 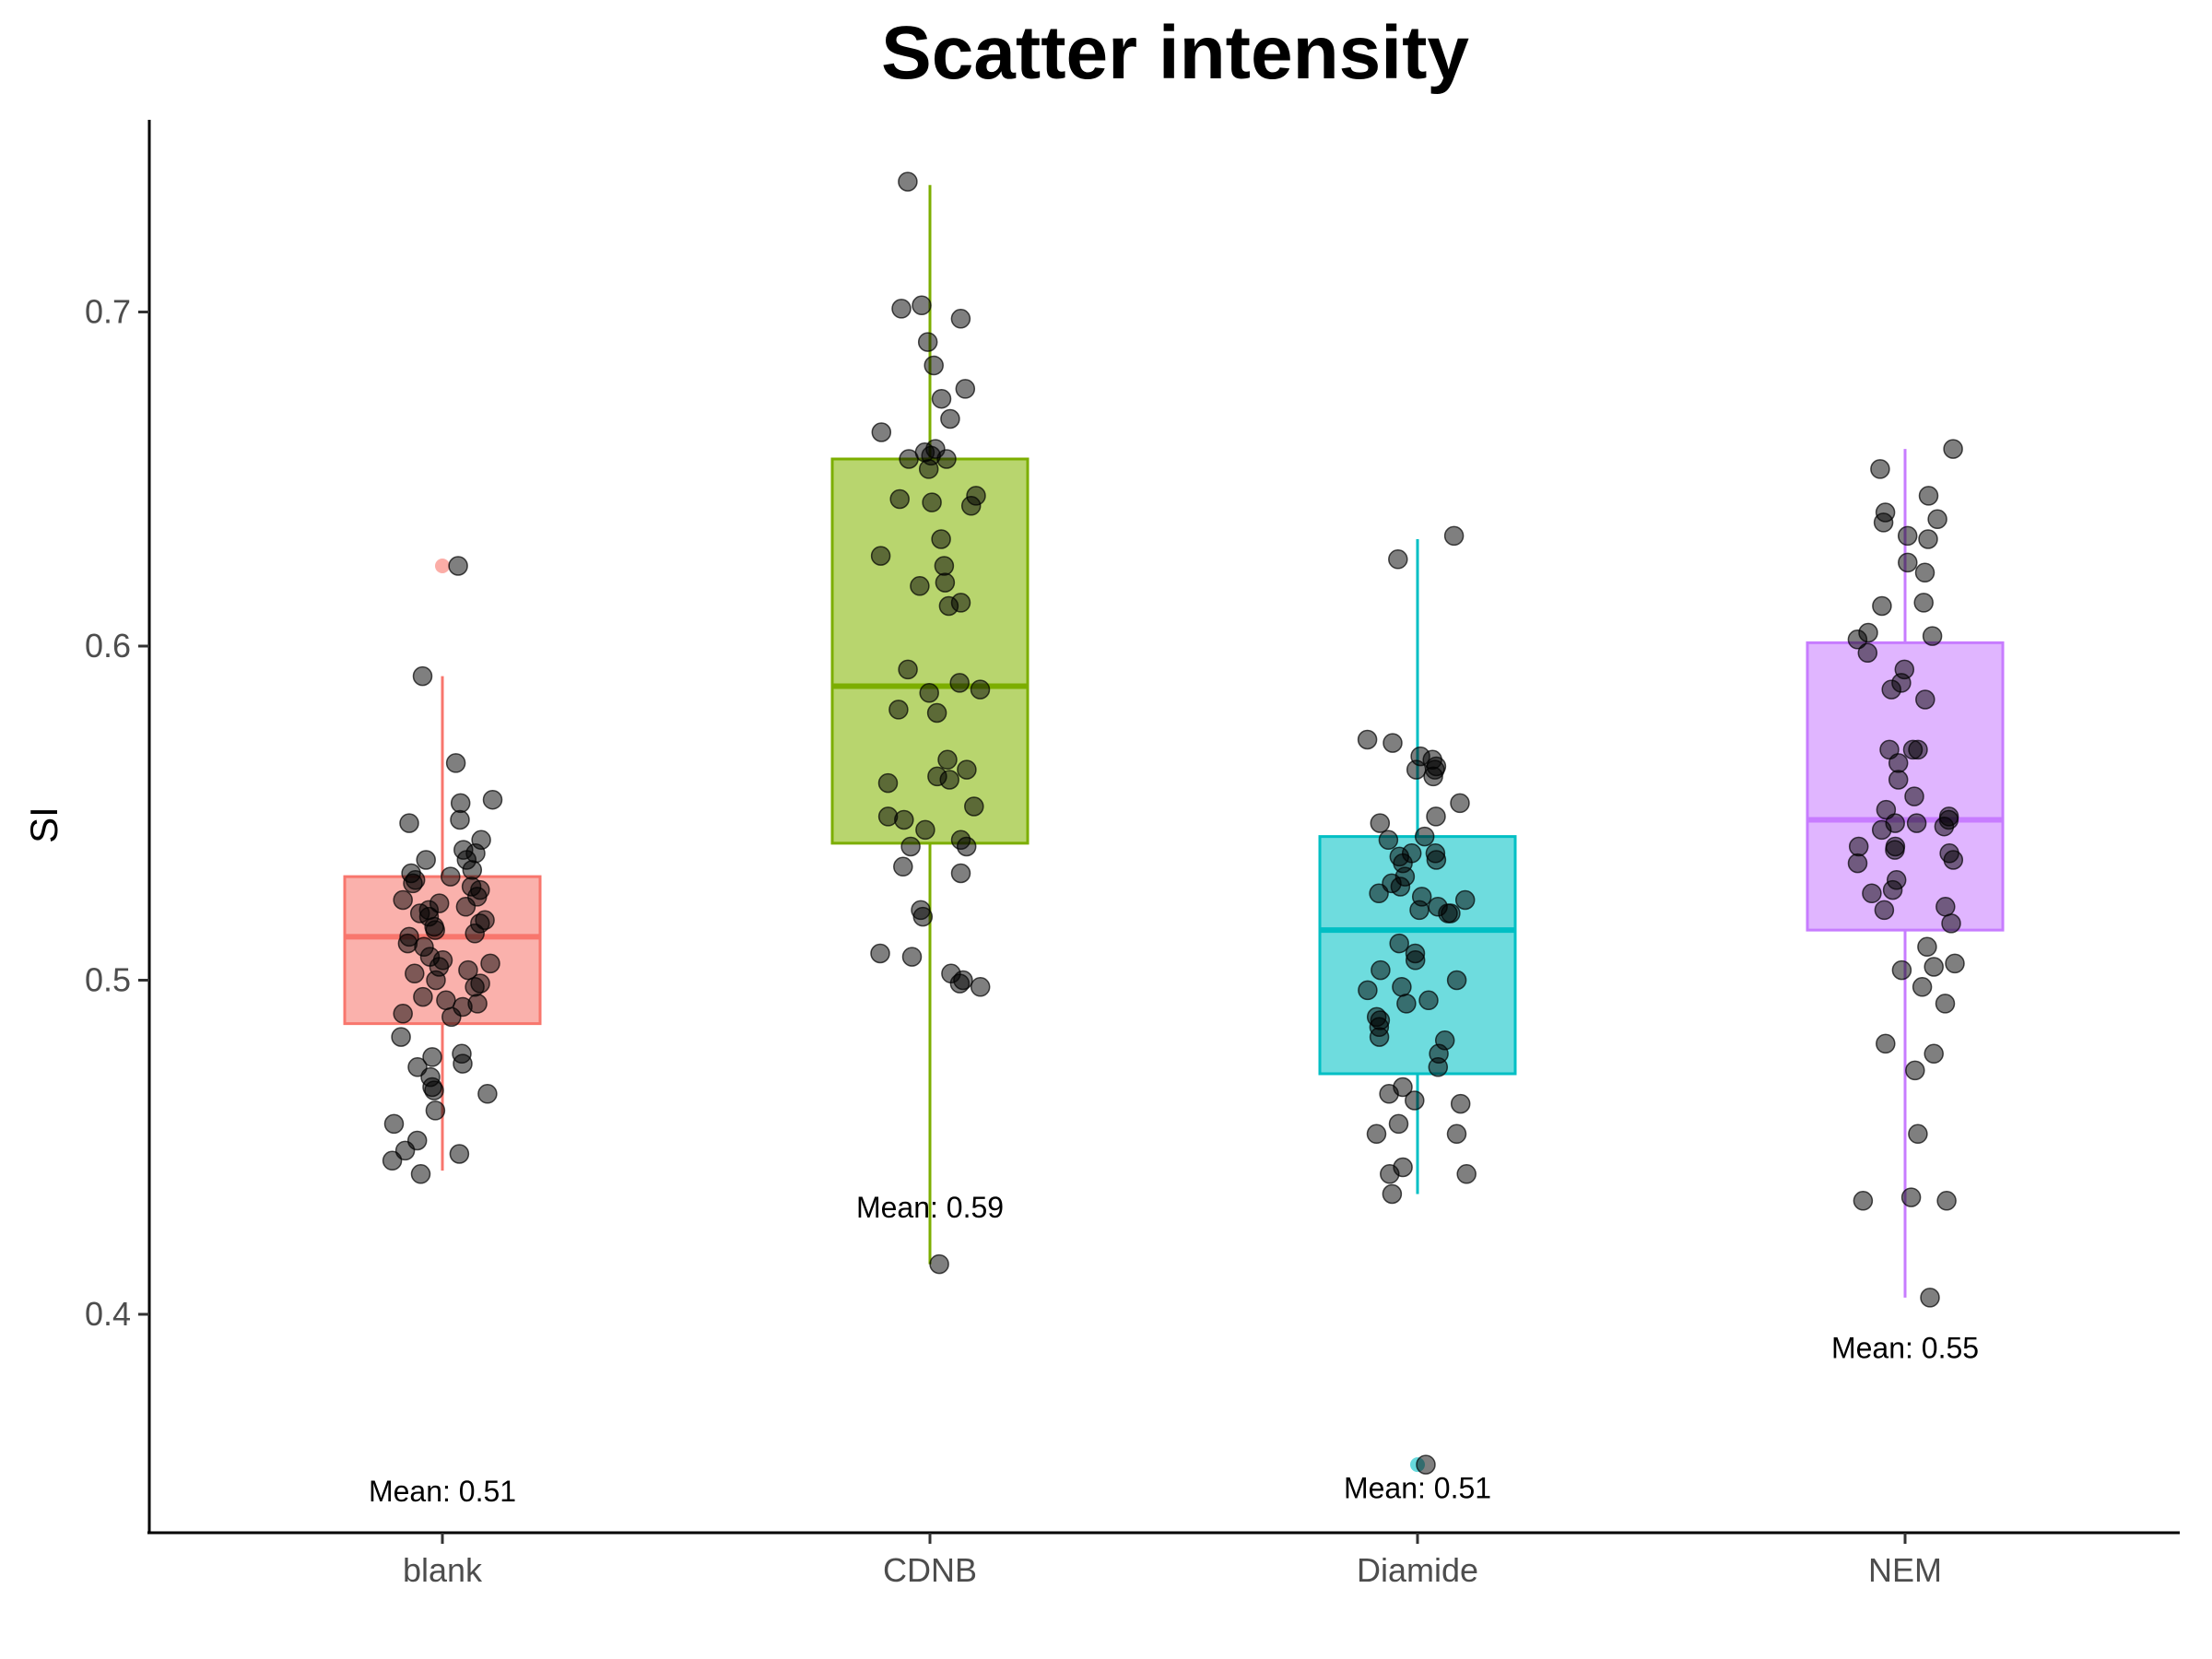 What do you see at coordinates (442, 566) in the screenshot?
I see `outlier-point` at bounding box center [442, 566].